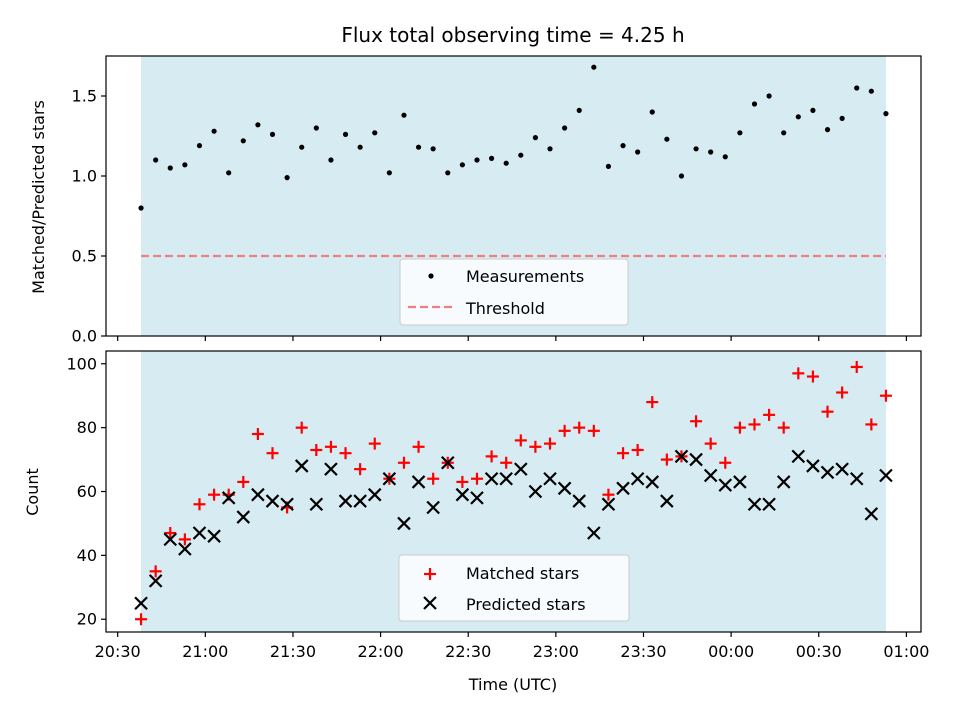  I want to click on x-tick-label: 23:30, so click(643, 651).